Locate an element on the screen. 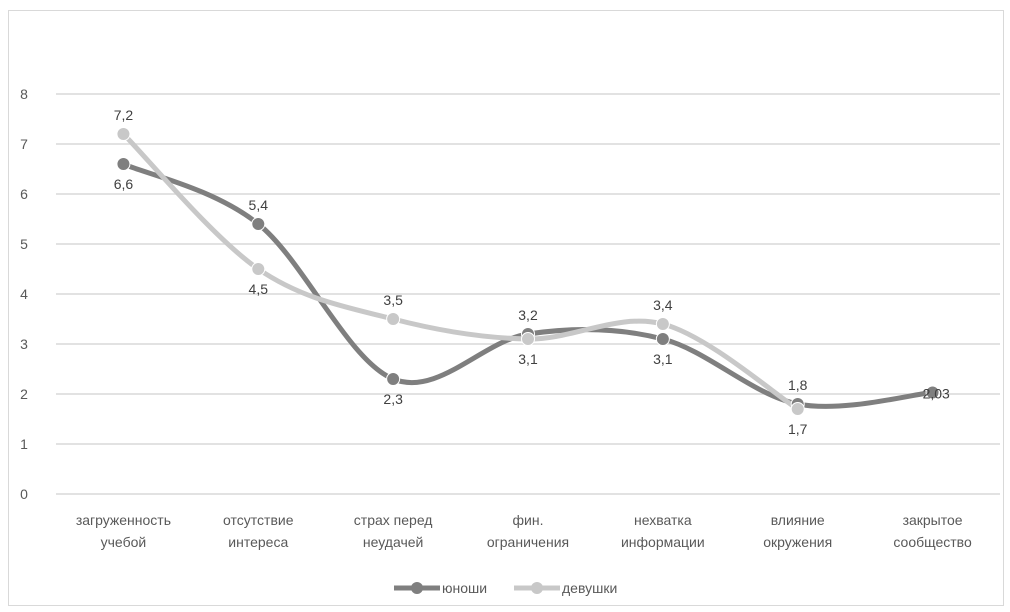 This screenshot has height=612, width=1010. x-tick-label: влияние is located at coordinates (798, 520).